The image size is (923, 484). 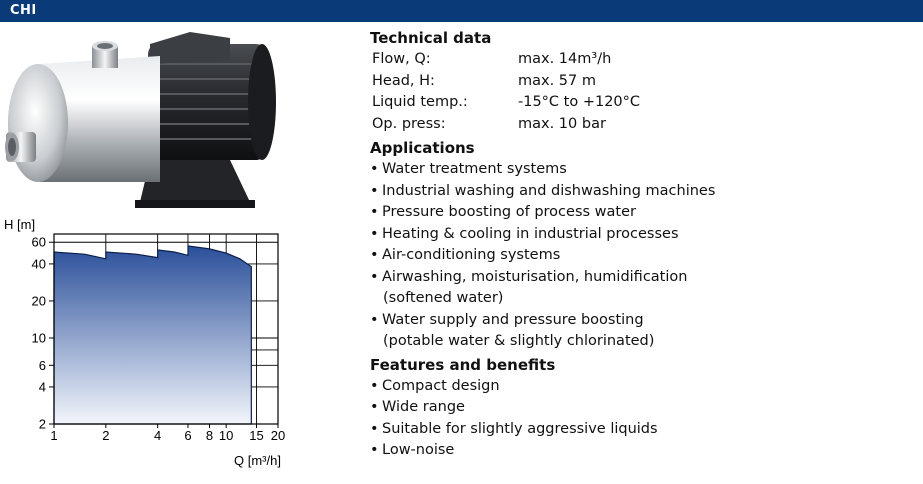 I want to click on features-heading: Features and benefits, so click(x=463, y=364).